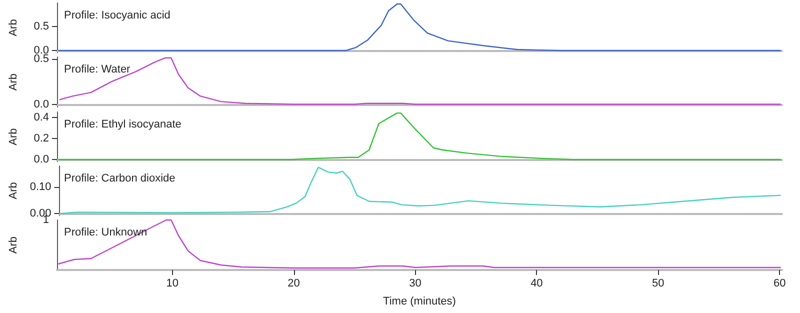 This screenshot has width=800, height=313. I want to click on x-axis-title: Time (minutes), so click(419, 302).